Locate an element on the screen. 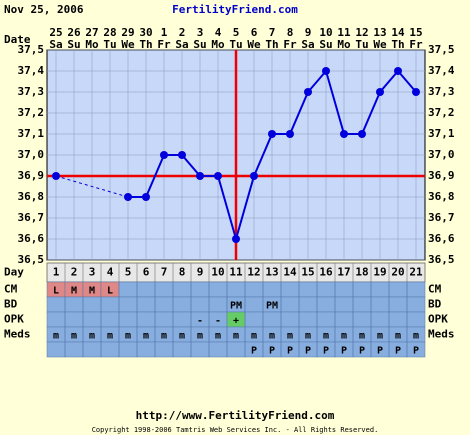 Image resolution: width=470 pixels, height=435 pixels. date: 26 is located at coordinates (74, 32).